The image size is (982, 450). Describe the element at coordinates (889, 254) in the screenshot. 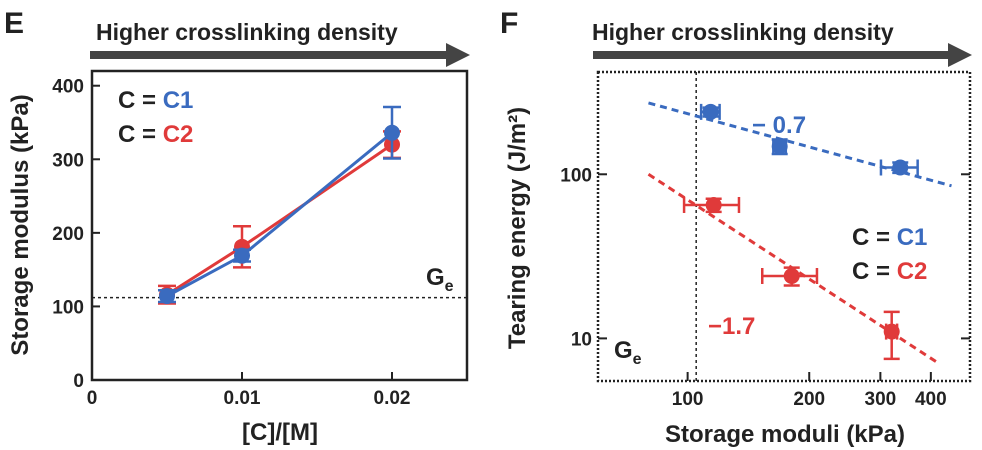

I see `legend-f: C = C1 C = C2` at that location.